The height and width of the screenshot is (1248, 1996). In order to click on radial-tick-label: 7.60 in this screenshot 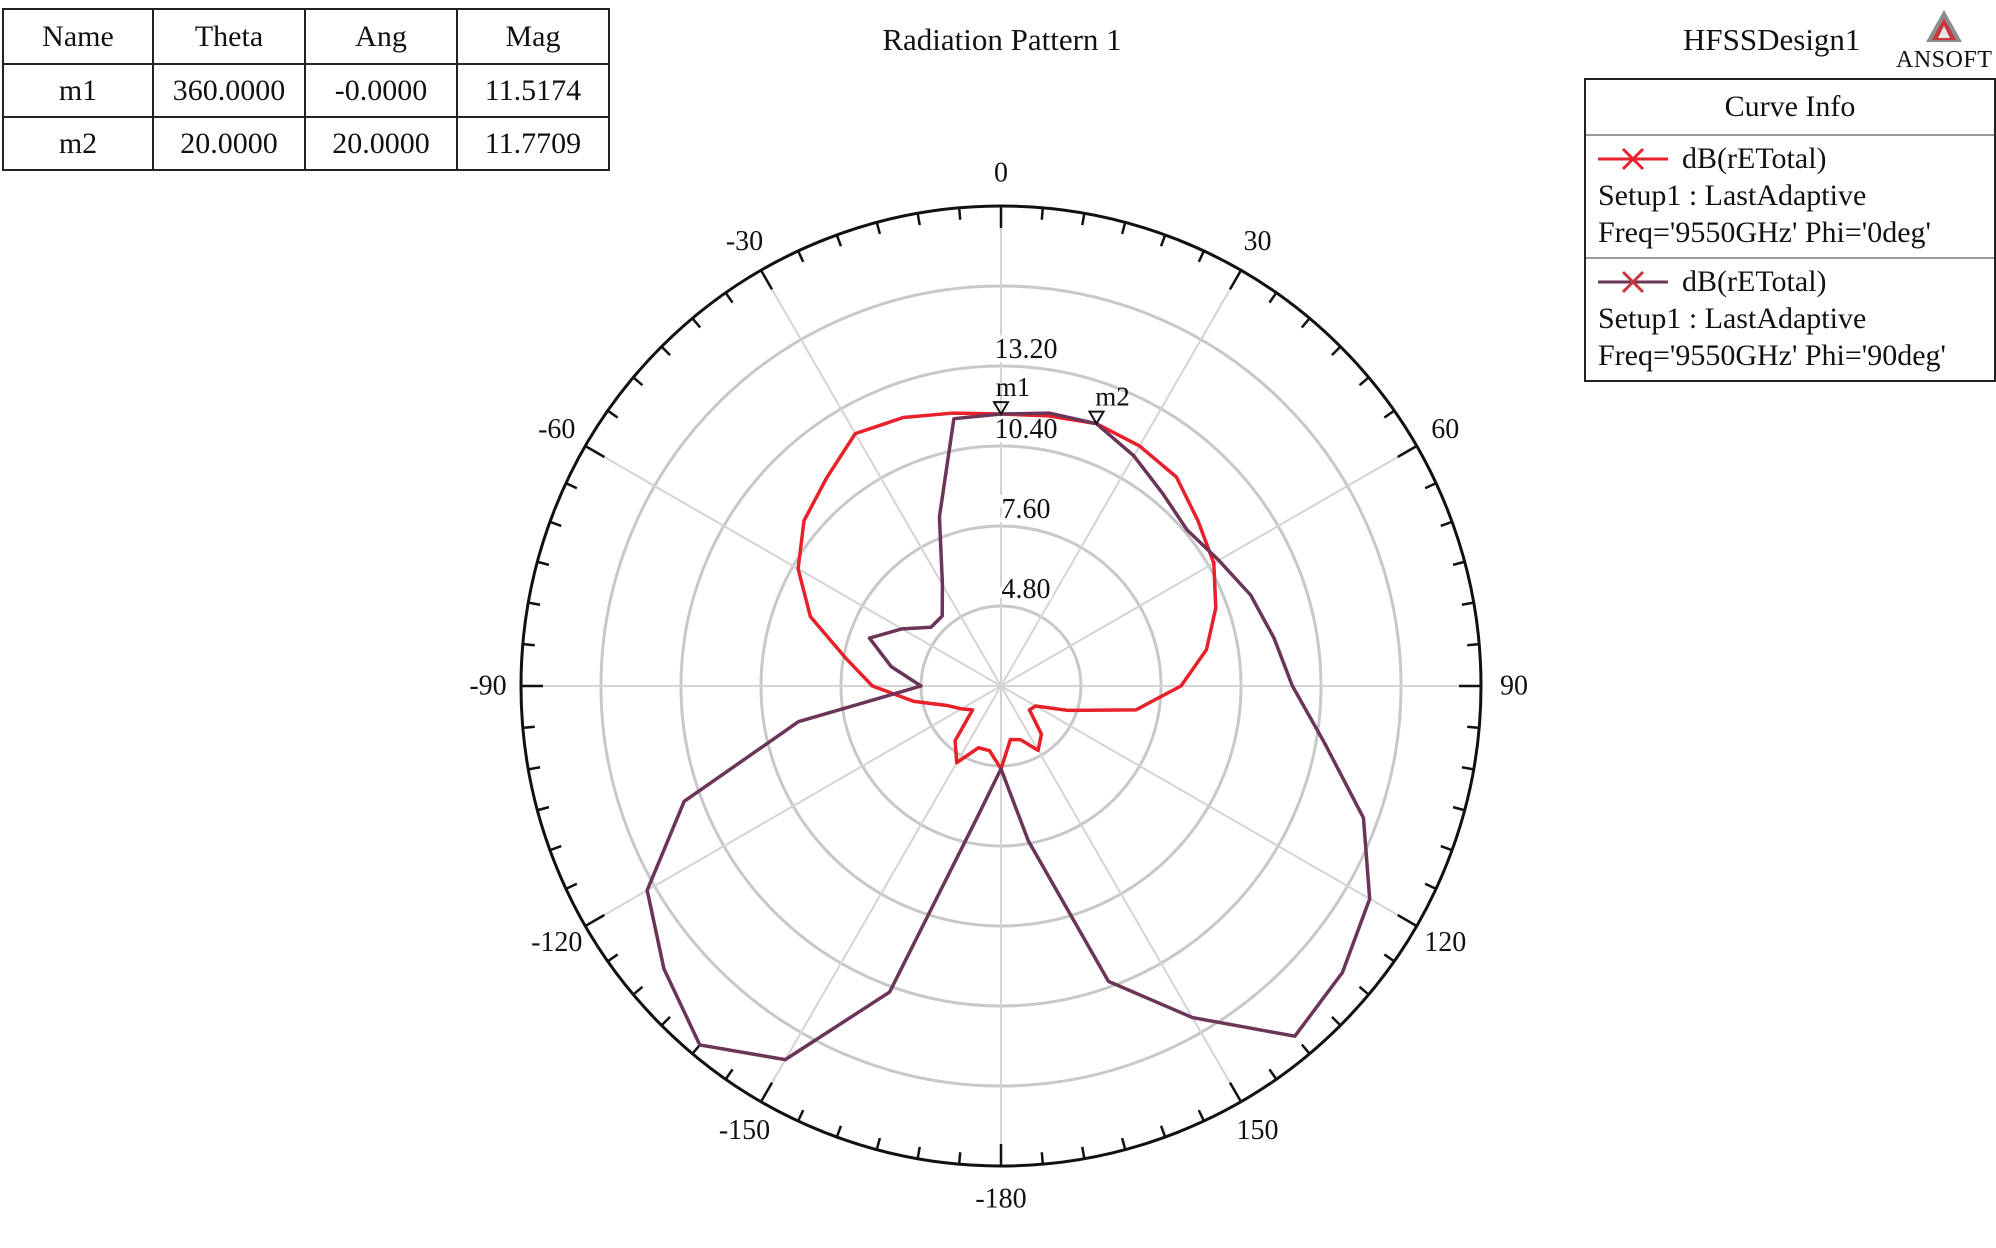, I will do `click(1026, 509)`.